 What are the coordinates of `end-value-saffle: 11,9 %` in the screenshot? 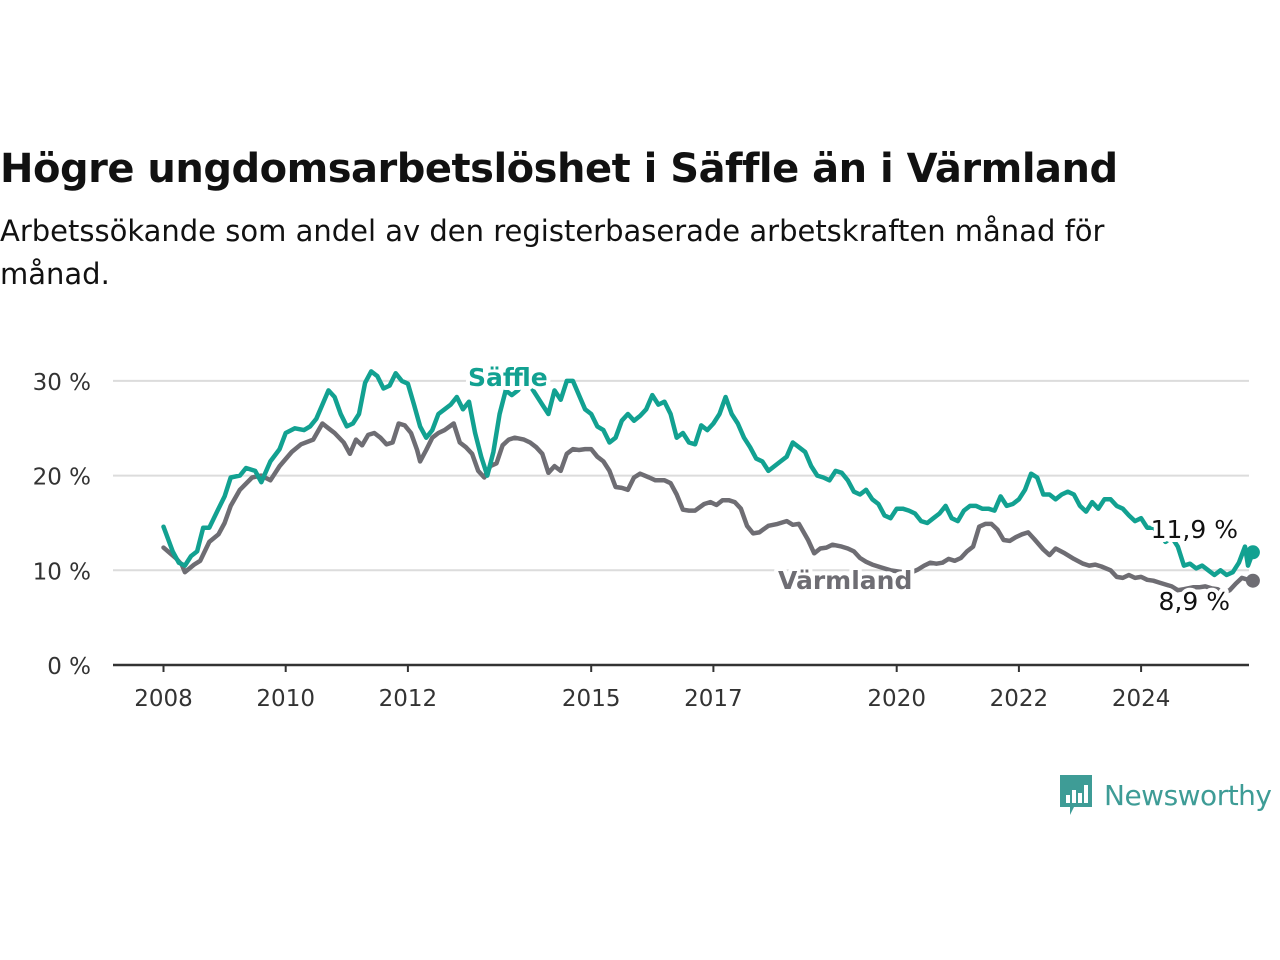 It's located at (1194, 529).